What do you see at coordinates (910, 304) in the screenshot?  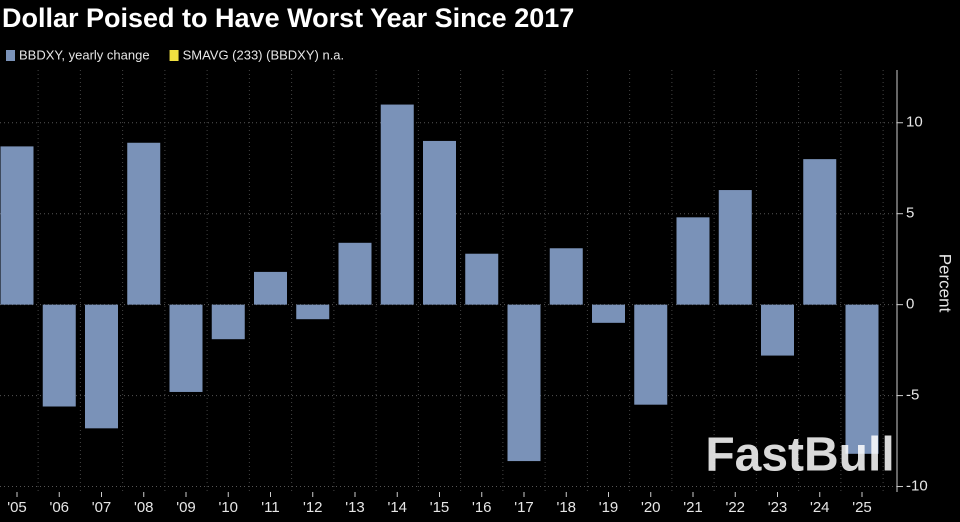 I see `y-tick-label: 0` at bounding box center [910, 304].